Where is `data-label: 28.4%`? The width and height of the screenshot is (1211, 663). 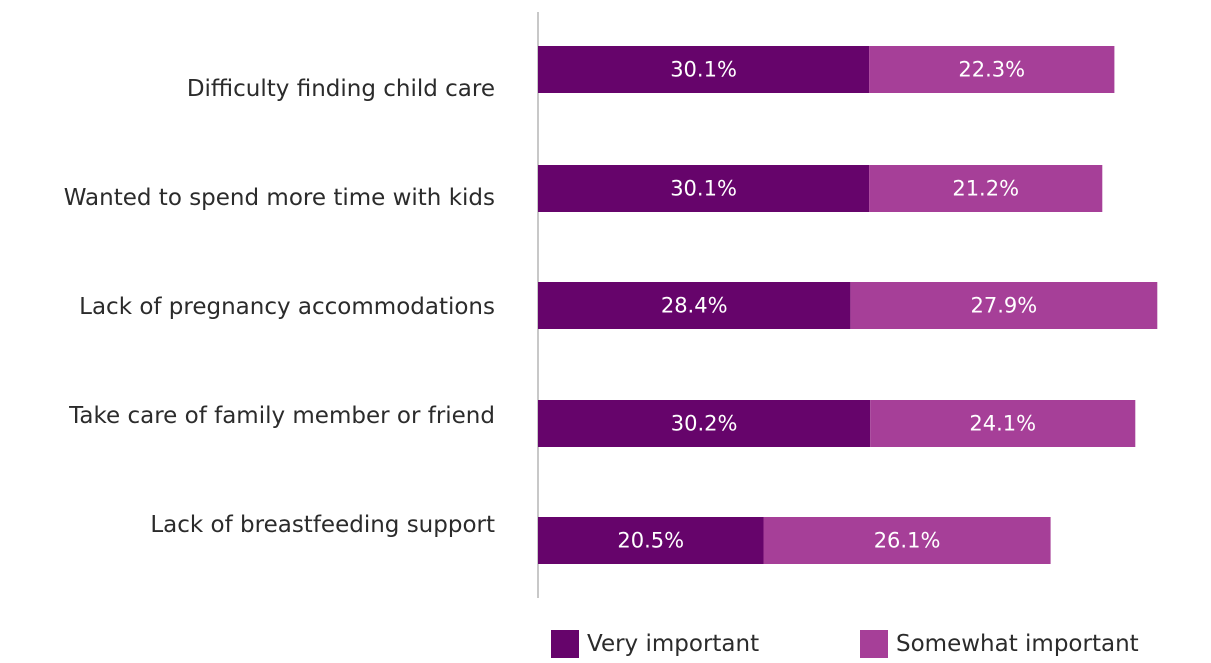 data-label: 28.4% is located at coordinates (694, 306).